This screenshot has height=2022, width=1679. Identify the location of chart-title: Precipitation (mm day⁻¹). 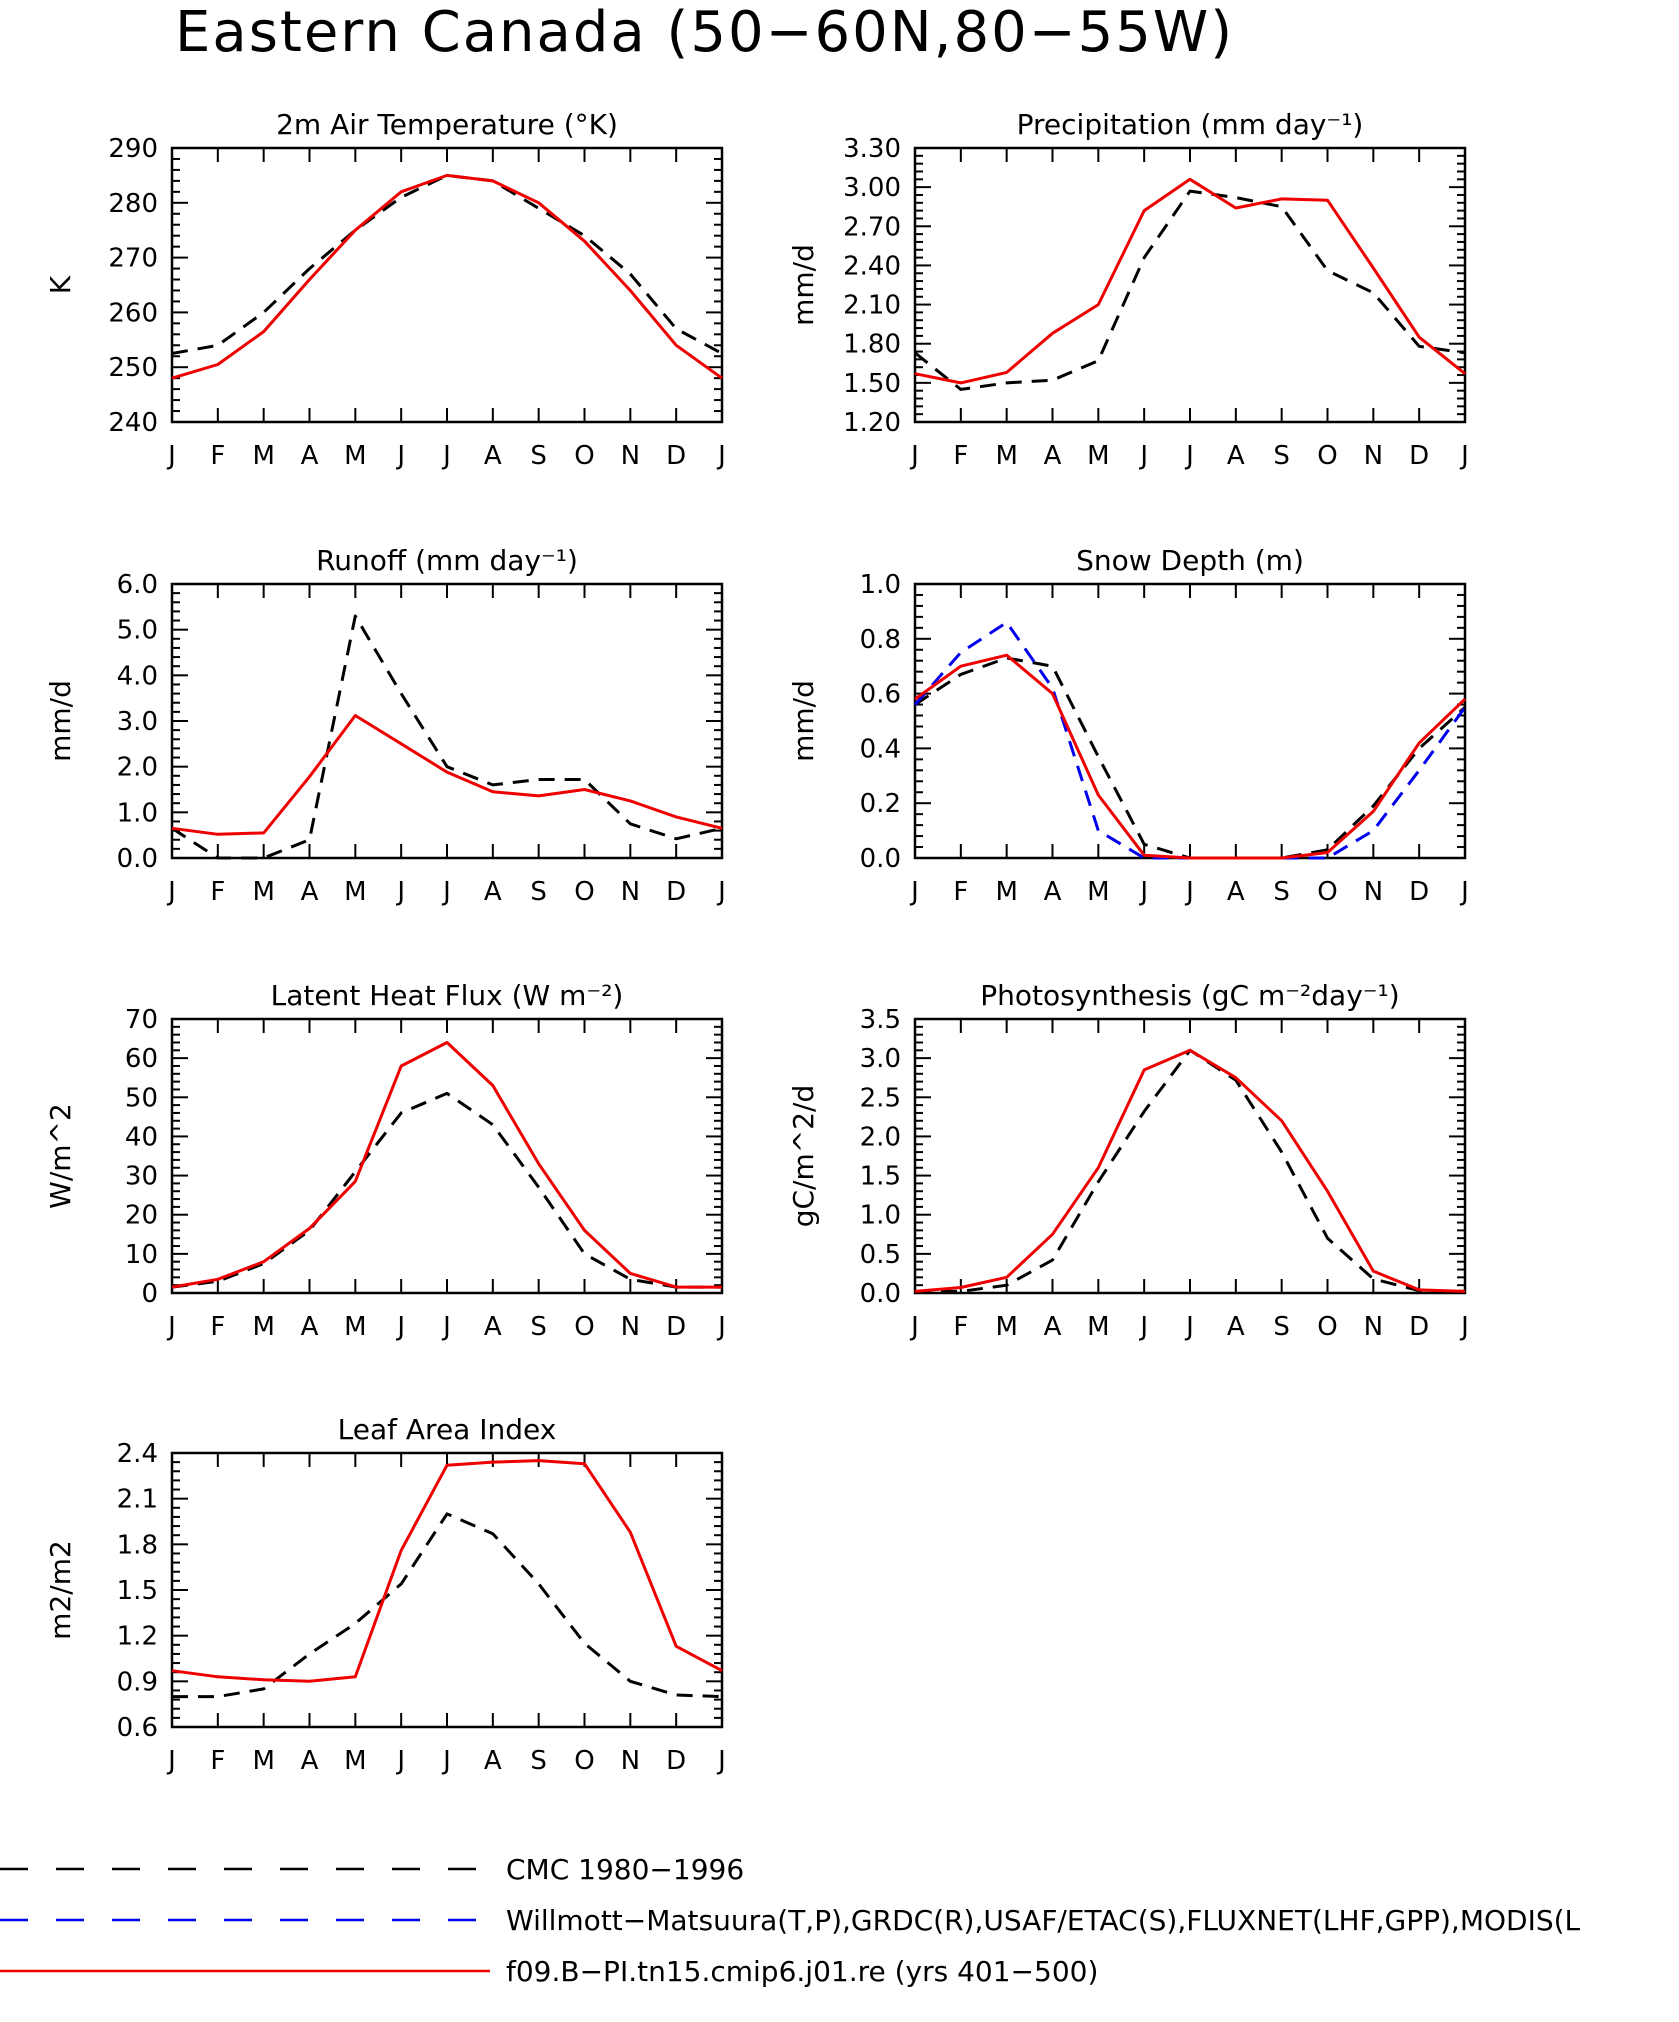
(1190, 124).